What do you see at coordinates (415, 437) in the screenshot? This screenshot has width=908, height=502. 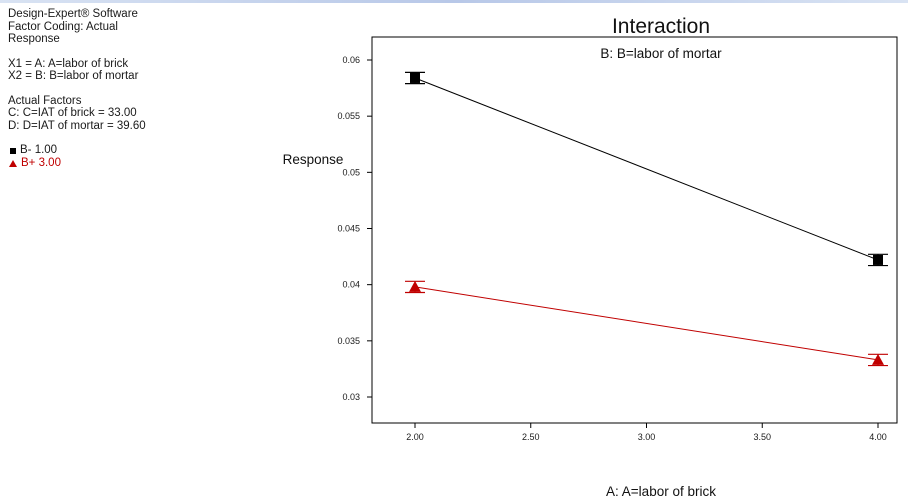 I see `x-tick-label: 2.00` at bounding box center [415, 437].